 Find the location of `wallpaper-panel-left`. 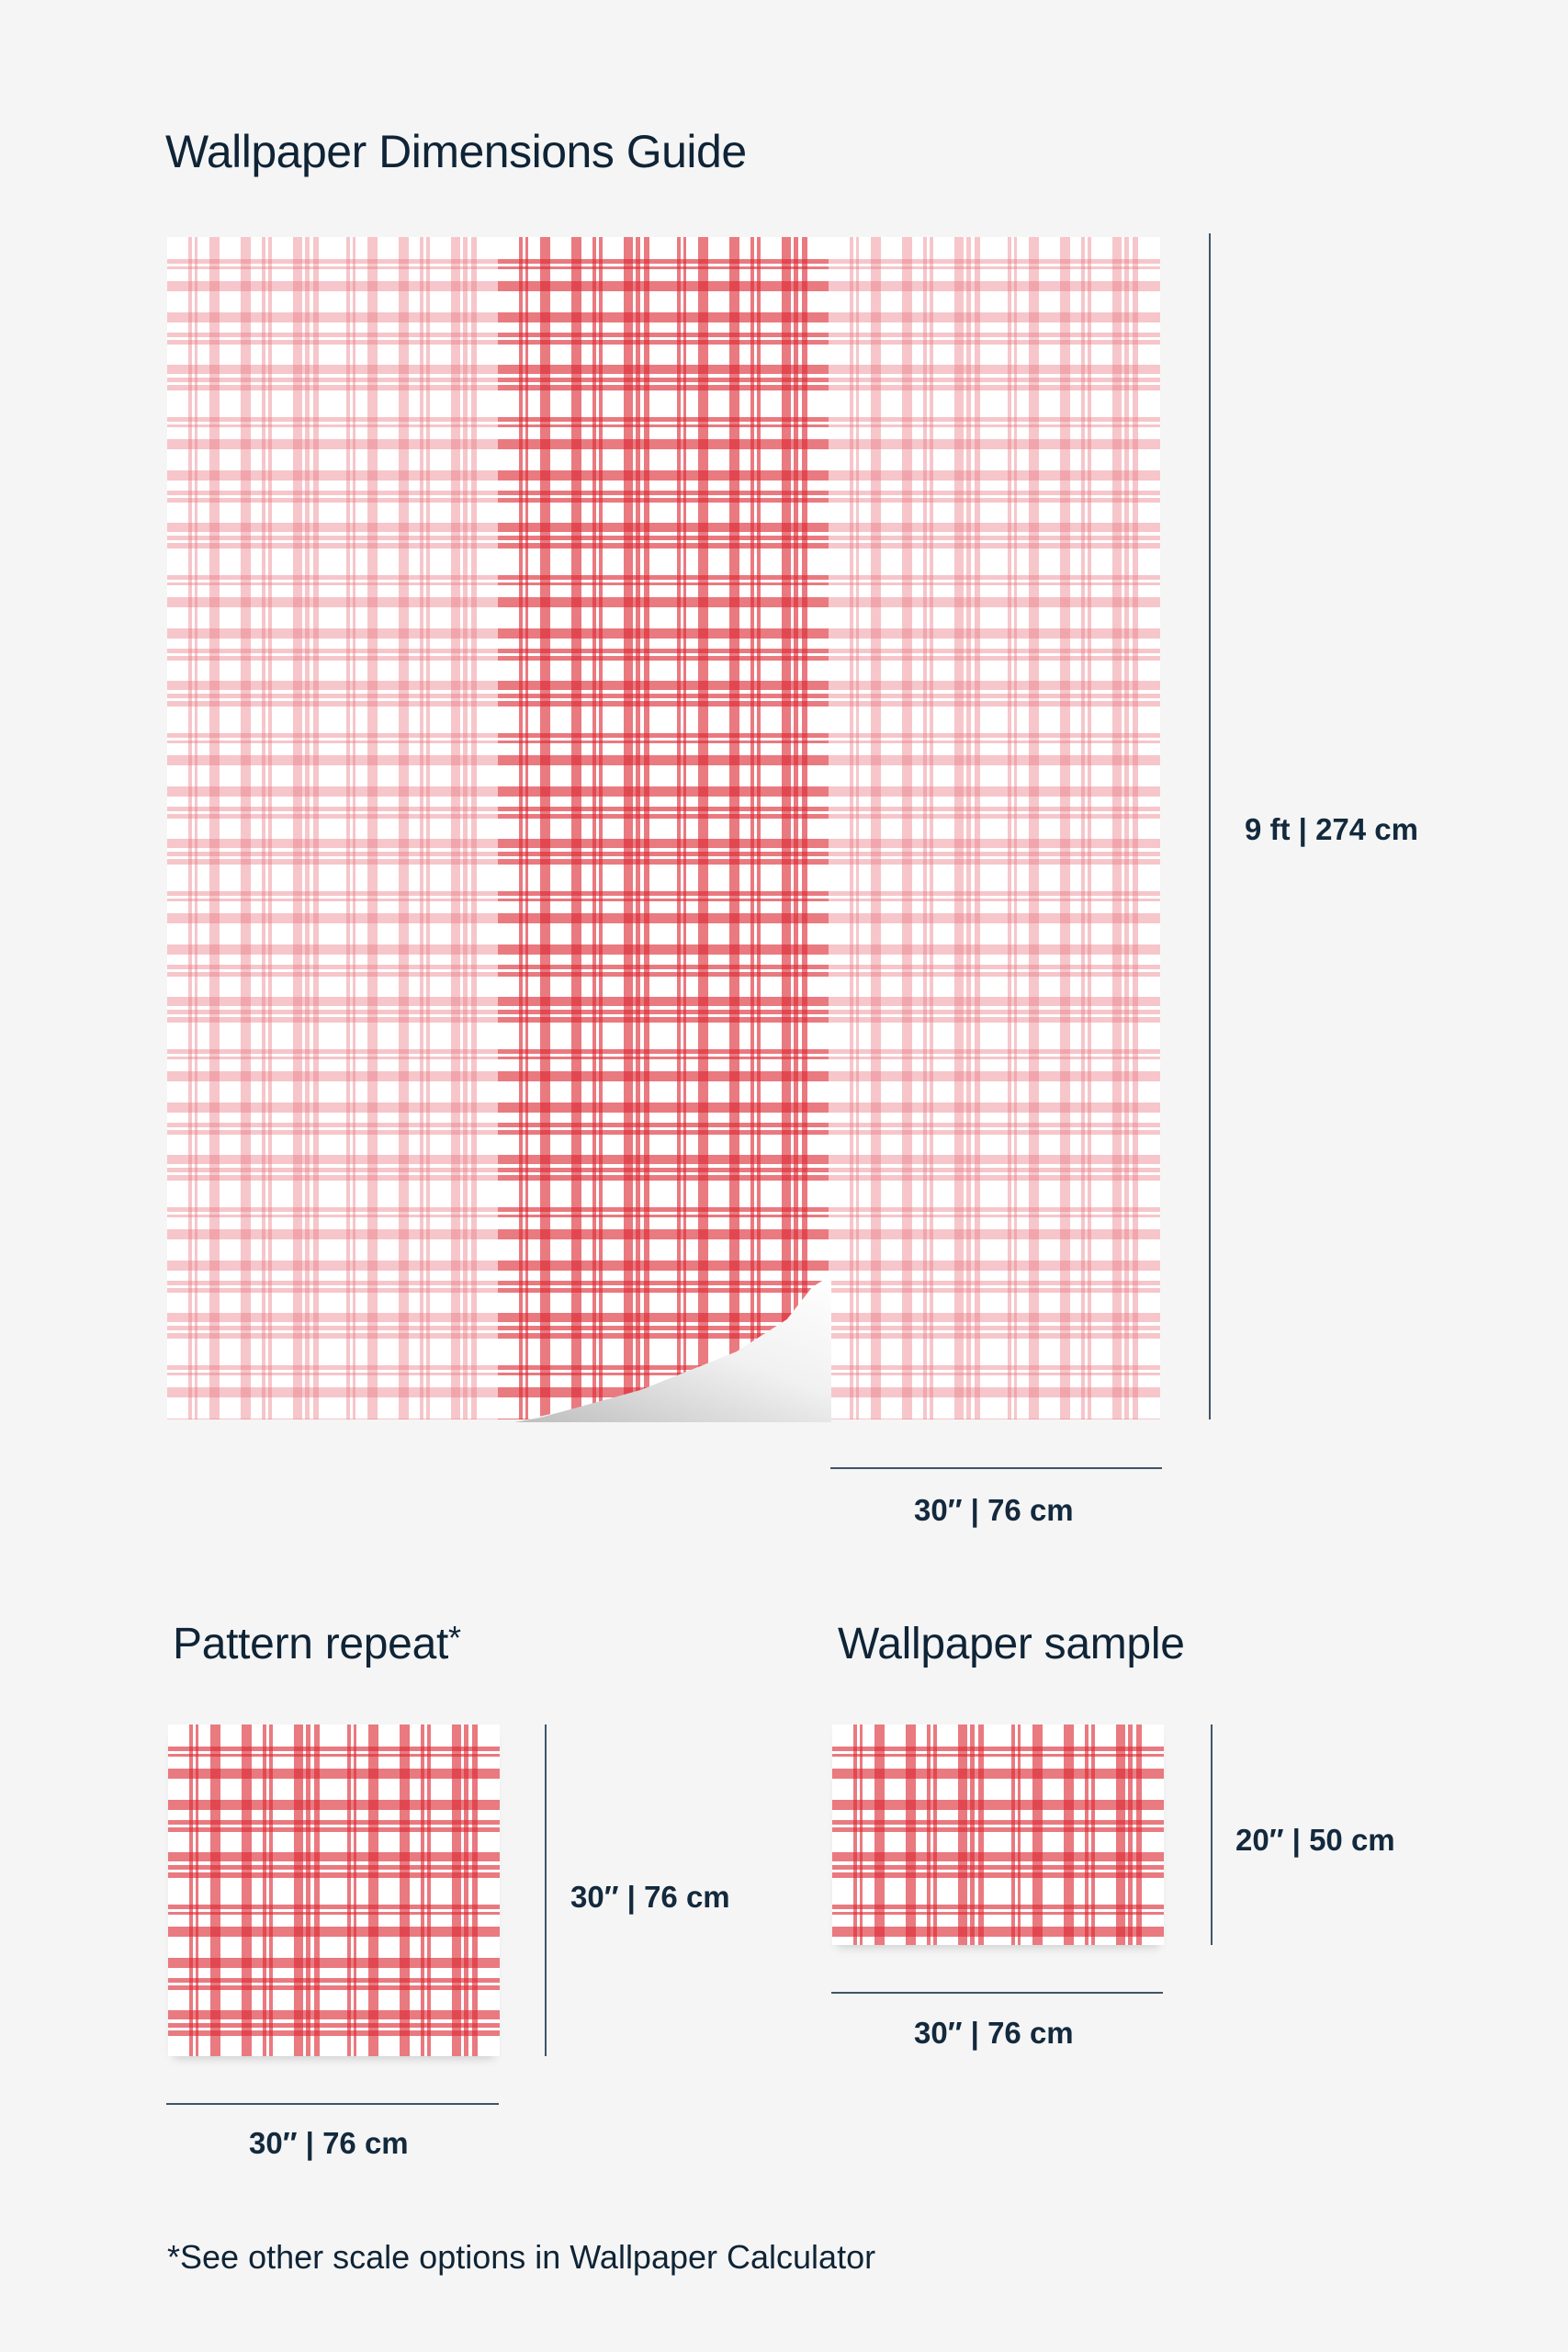

wallpaper-panel-left is located at coordinates (333, 828).